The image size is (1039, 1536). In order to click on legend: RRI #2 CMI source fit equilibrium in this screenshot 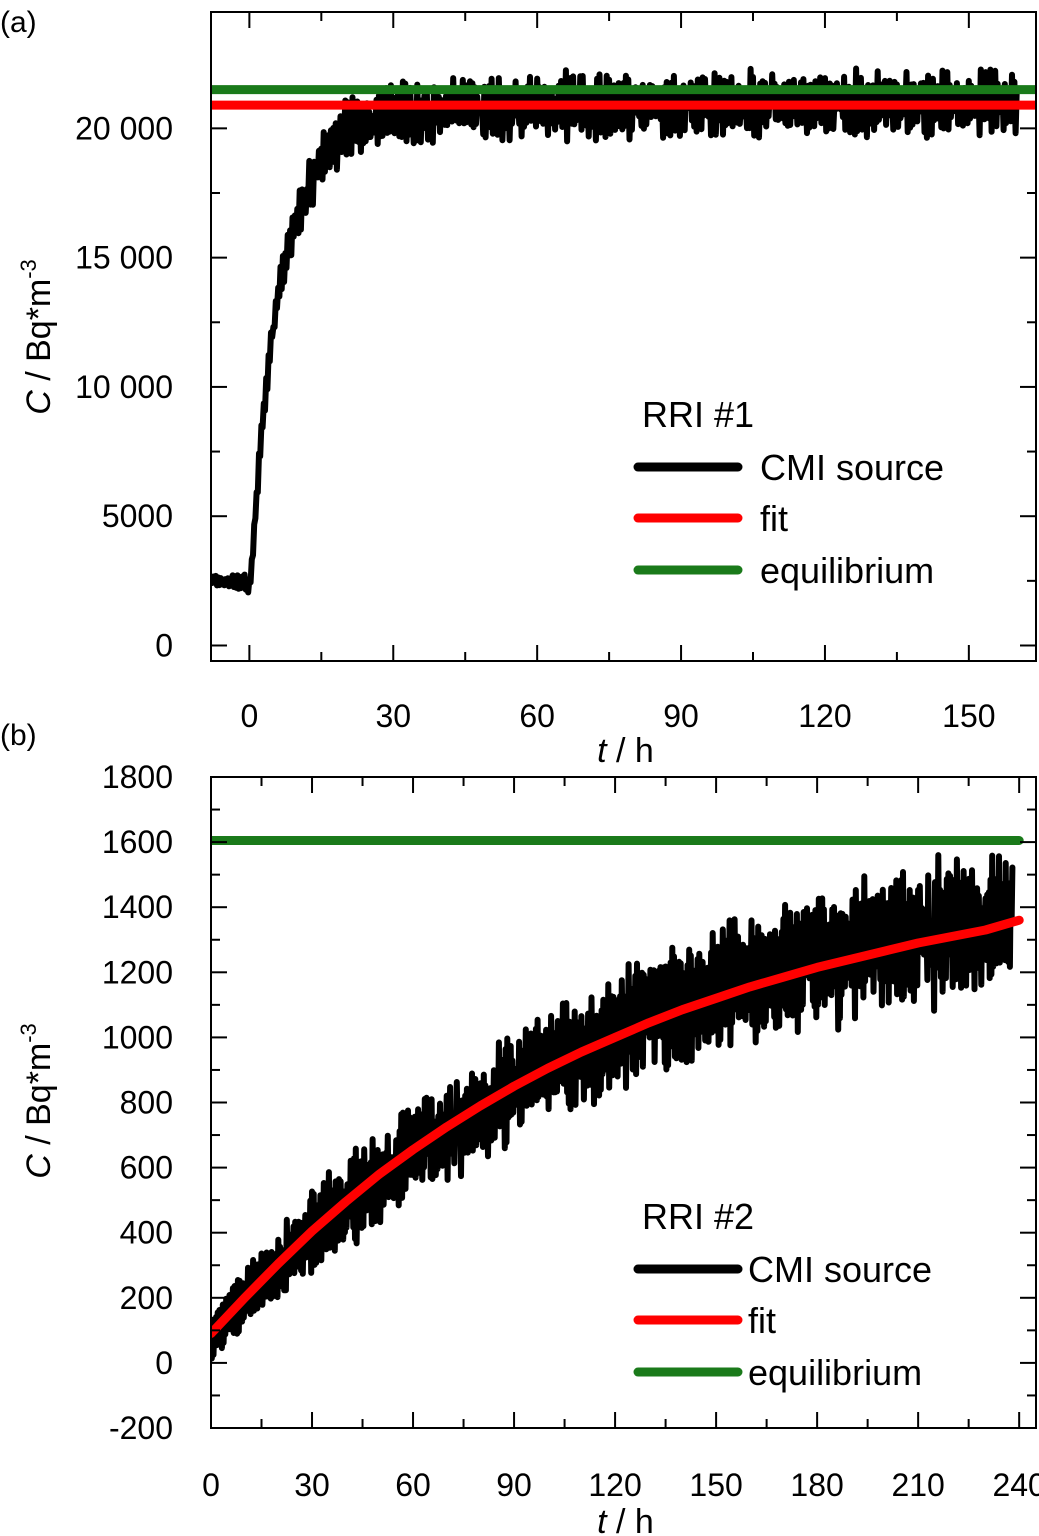, I will do `click(782, 1294)`.